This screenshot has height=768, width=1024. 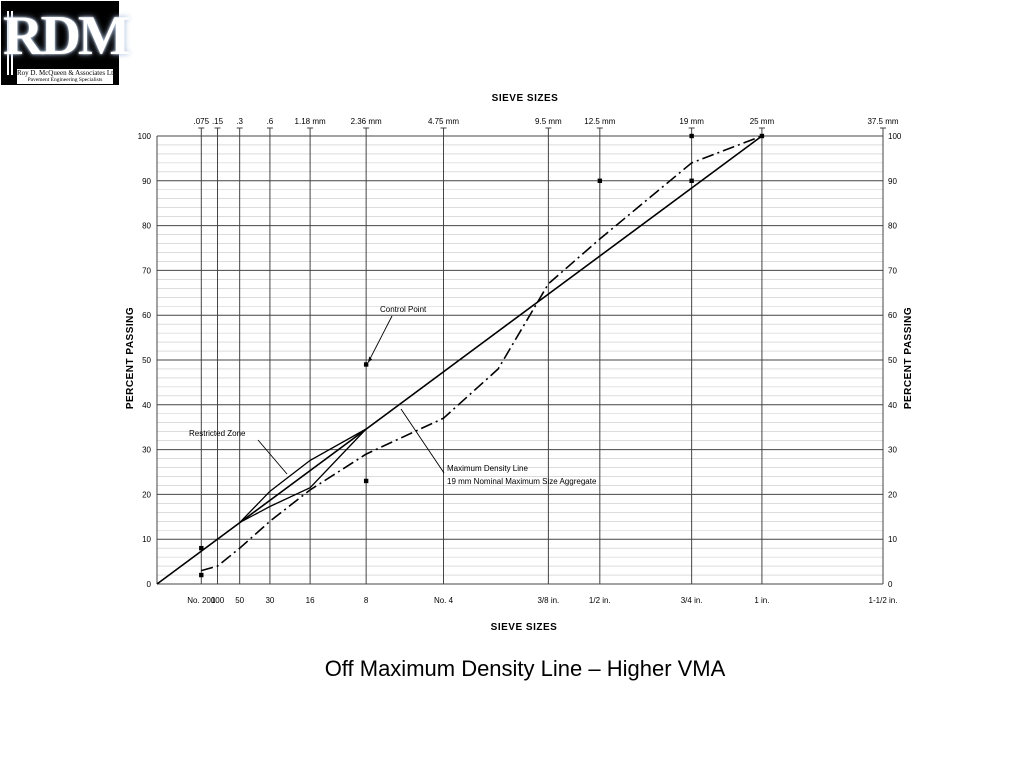 What do you see at coordinates (217, 433) in the screenshot?
I see `restricted-zone-label: Restricted Zone` at bounding box center [217, 433].